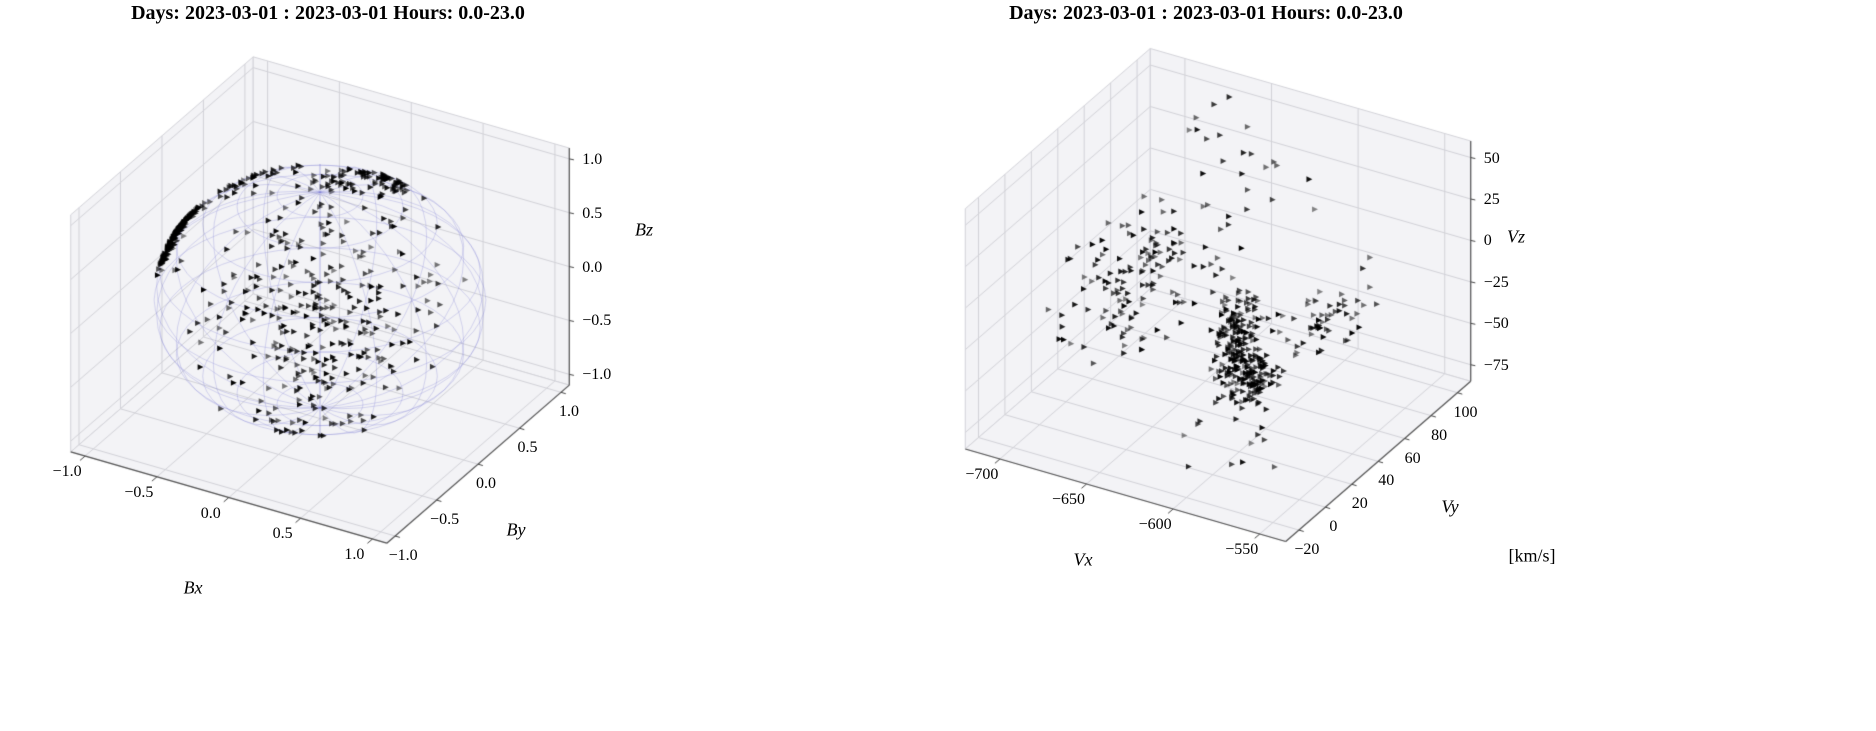 Image resolution: width=1876 pixels, height=731 pixels. I want to click on left-y-axis-label: By, so click(516, 529).